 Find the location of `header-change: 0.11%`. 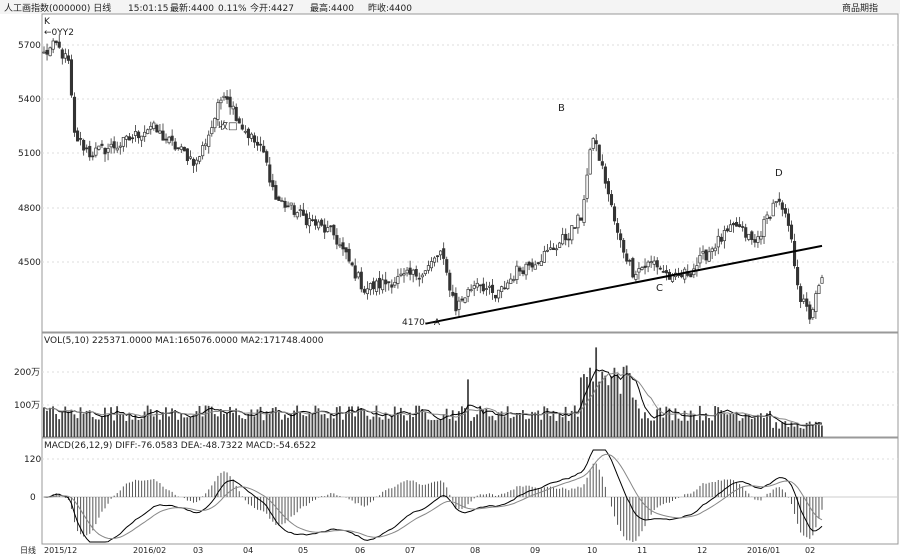

header-change: 0.11% is located at coordinates (232, 9).